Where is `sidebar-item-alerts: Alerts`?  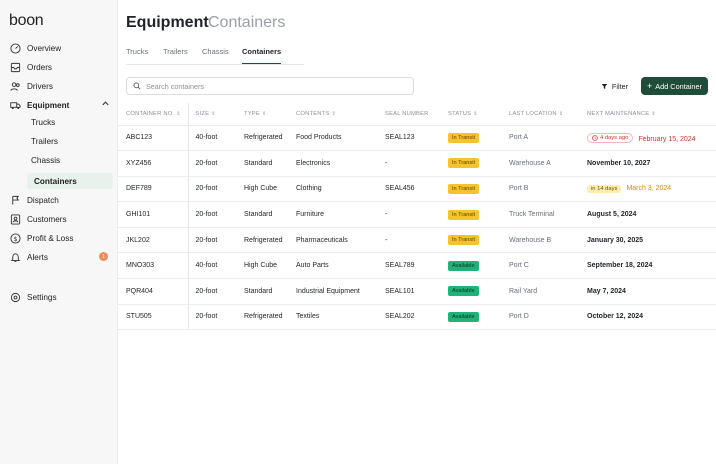 sidebar-item-alerts: Alerts is located at coordinates (29, 257).